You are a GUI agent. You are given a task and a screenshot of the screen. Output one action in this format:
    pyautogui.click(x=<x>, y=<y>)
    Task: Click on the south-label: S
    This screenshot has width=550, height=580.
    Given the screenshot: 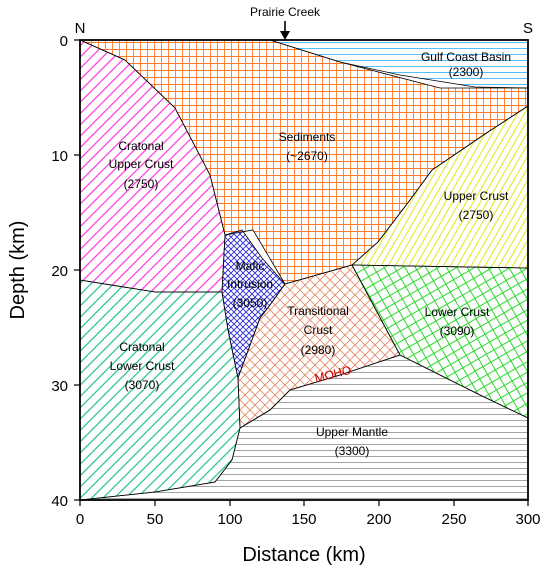 What is the action you would take?
    pyautogui.click(x=528, y=28)
    